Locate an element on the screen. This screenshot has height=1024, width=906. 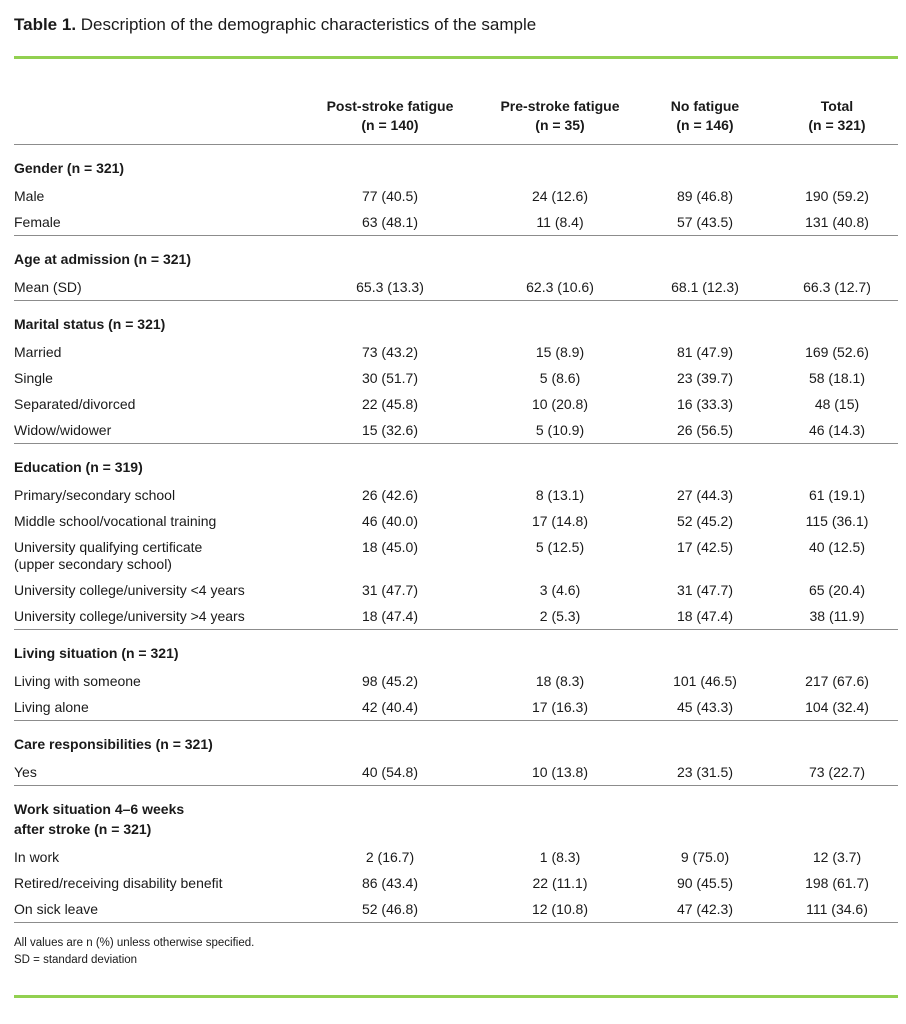
cell-value: 17 (42.5) is located at coordinates (705, 547).